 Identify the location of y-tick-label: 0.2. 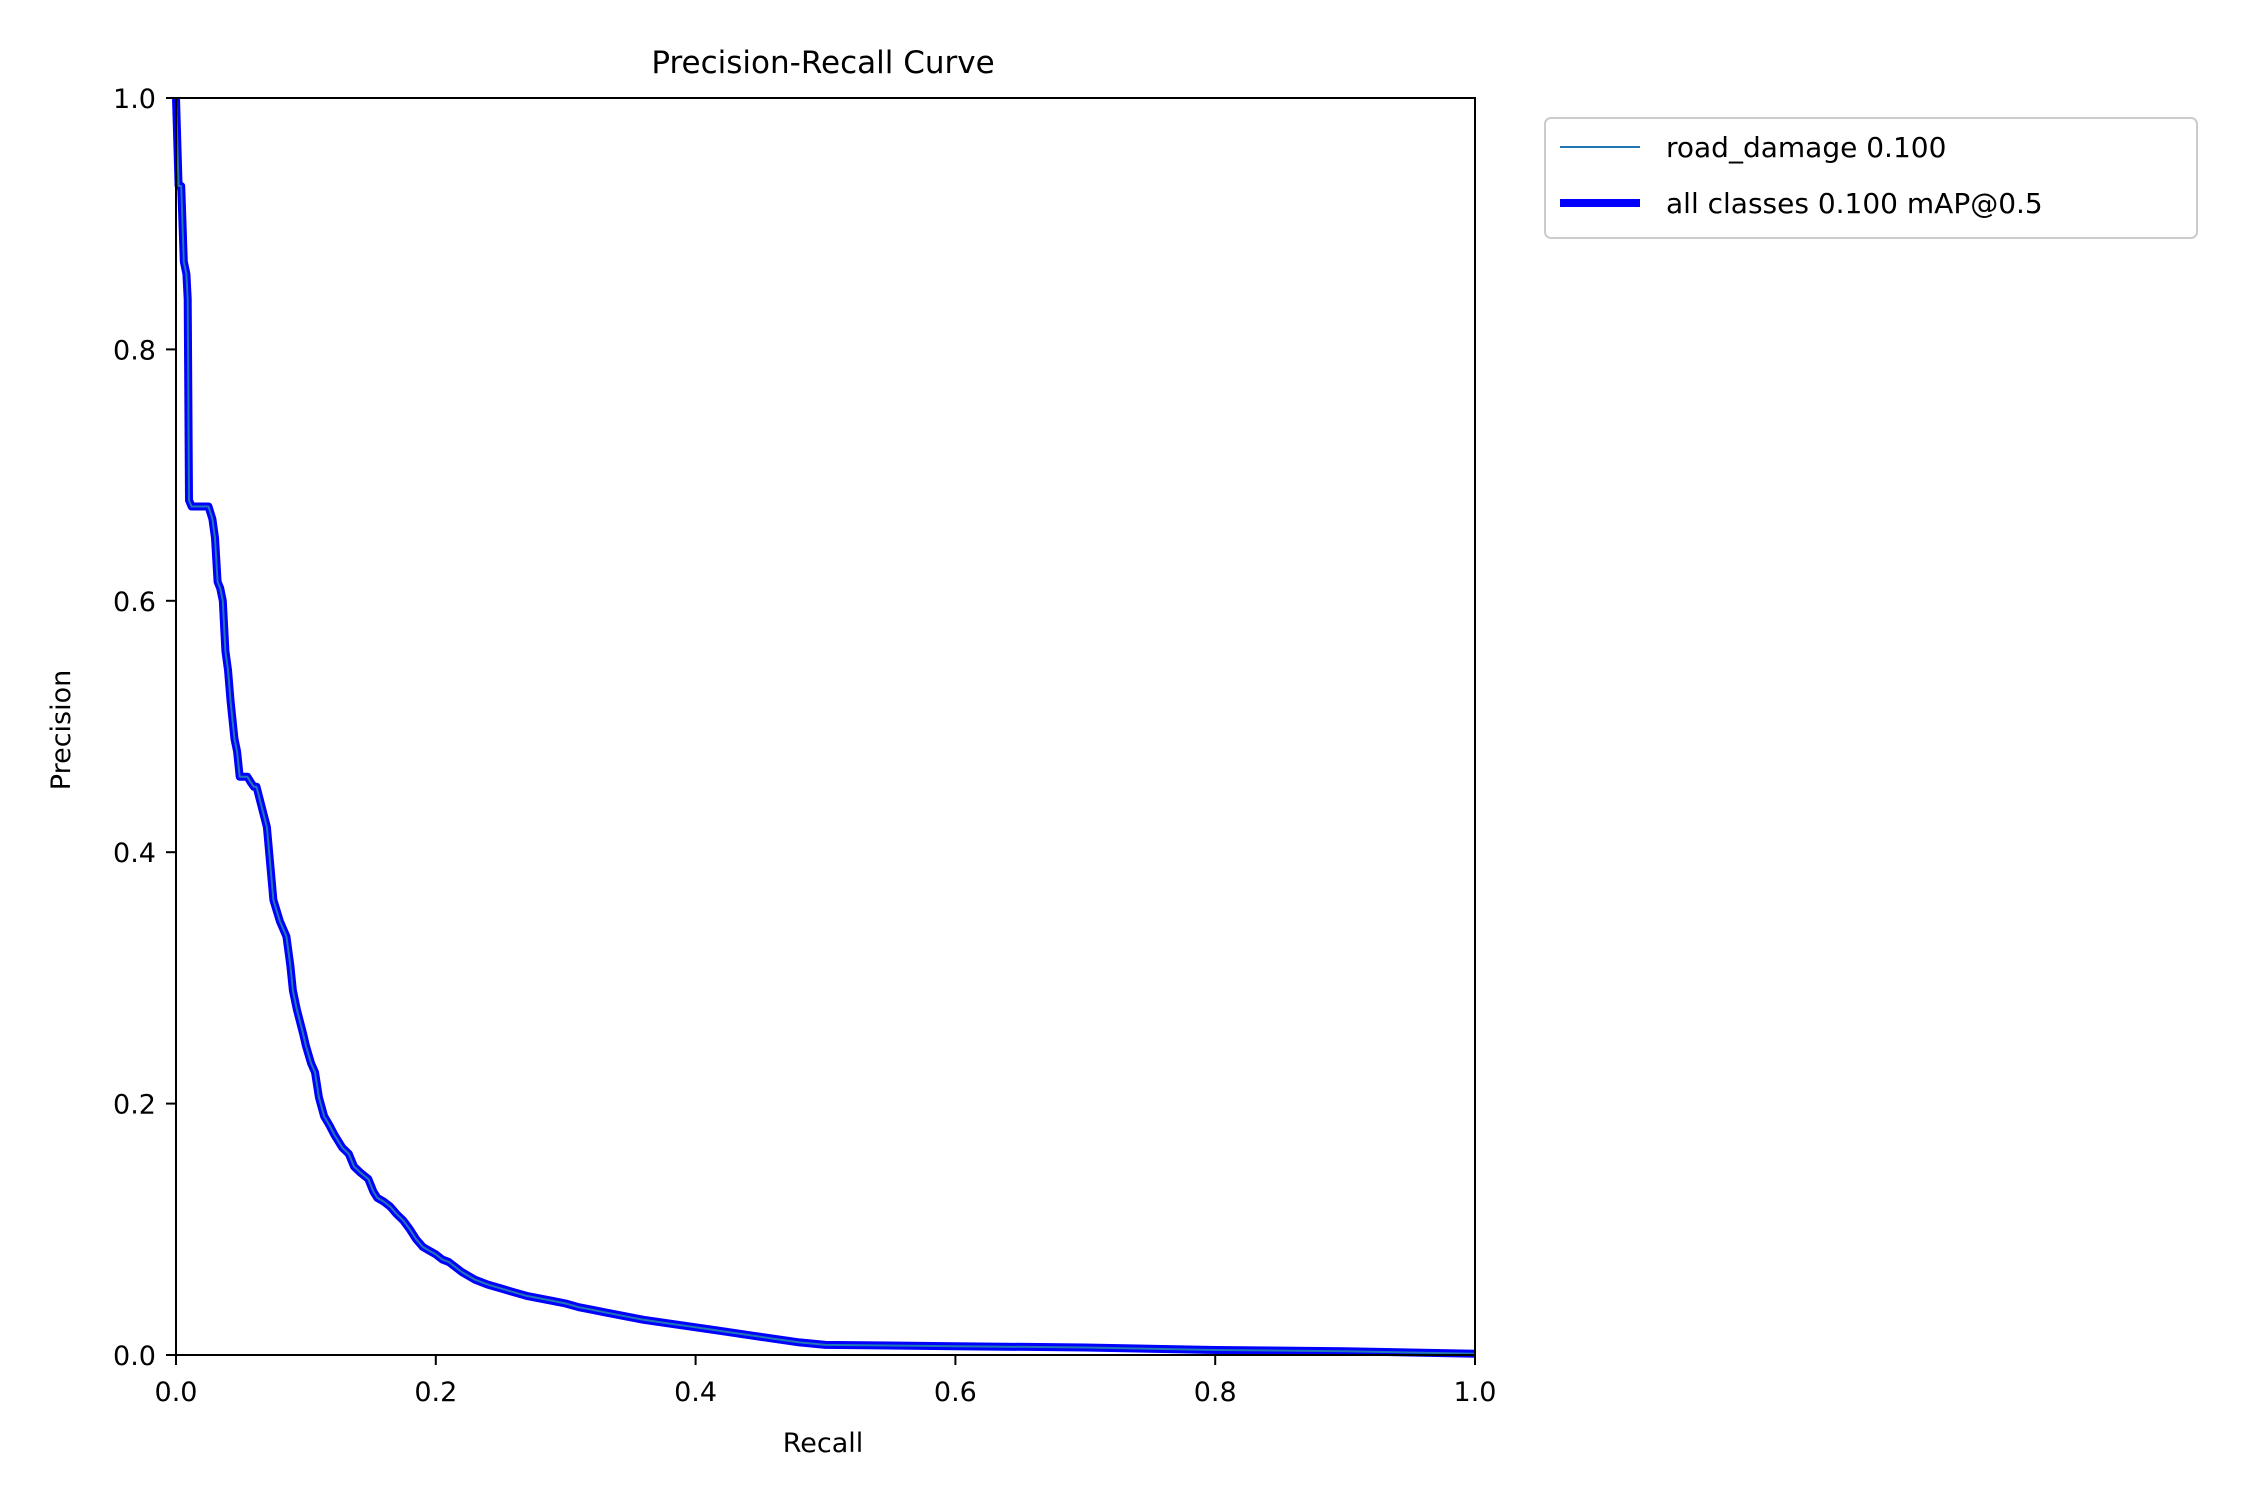
(134, 1105).